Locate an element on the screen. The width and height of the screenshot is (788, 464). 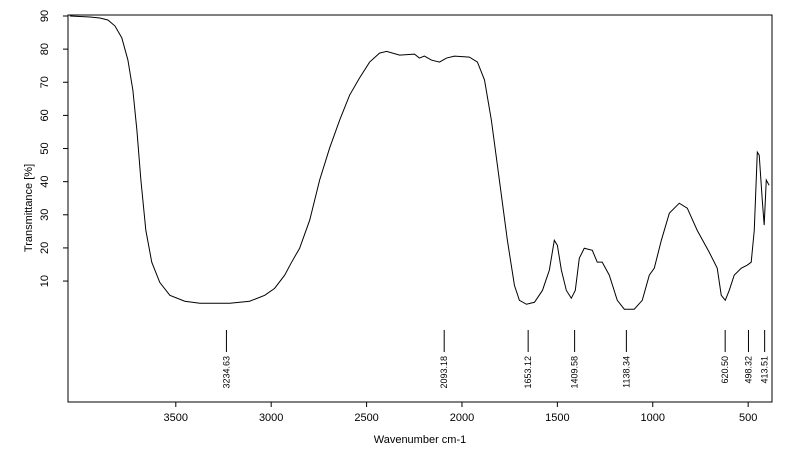
y-tick-label: 20 is located at coordinates (45, 248).